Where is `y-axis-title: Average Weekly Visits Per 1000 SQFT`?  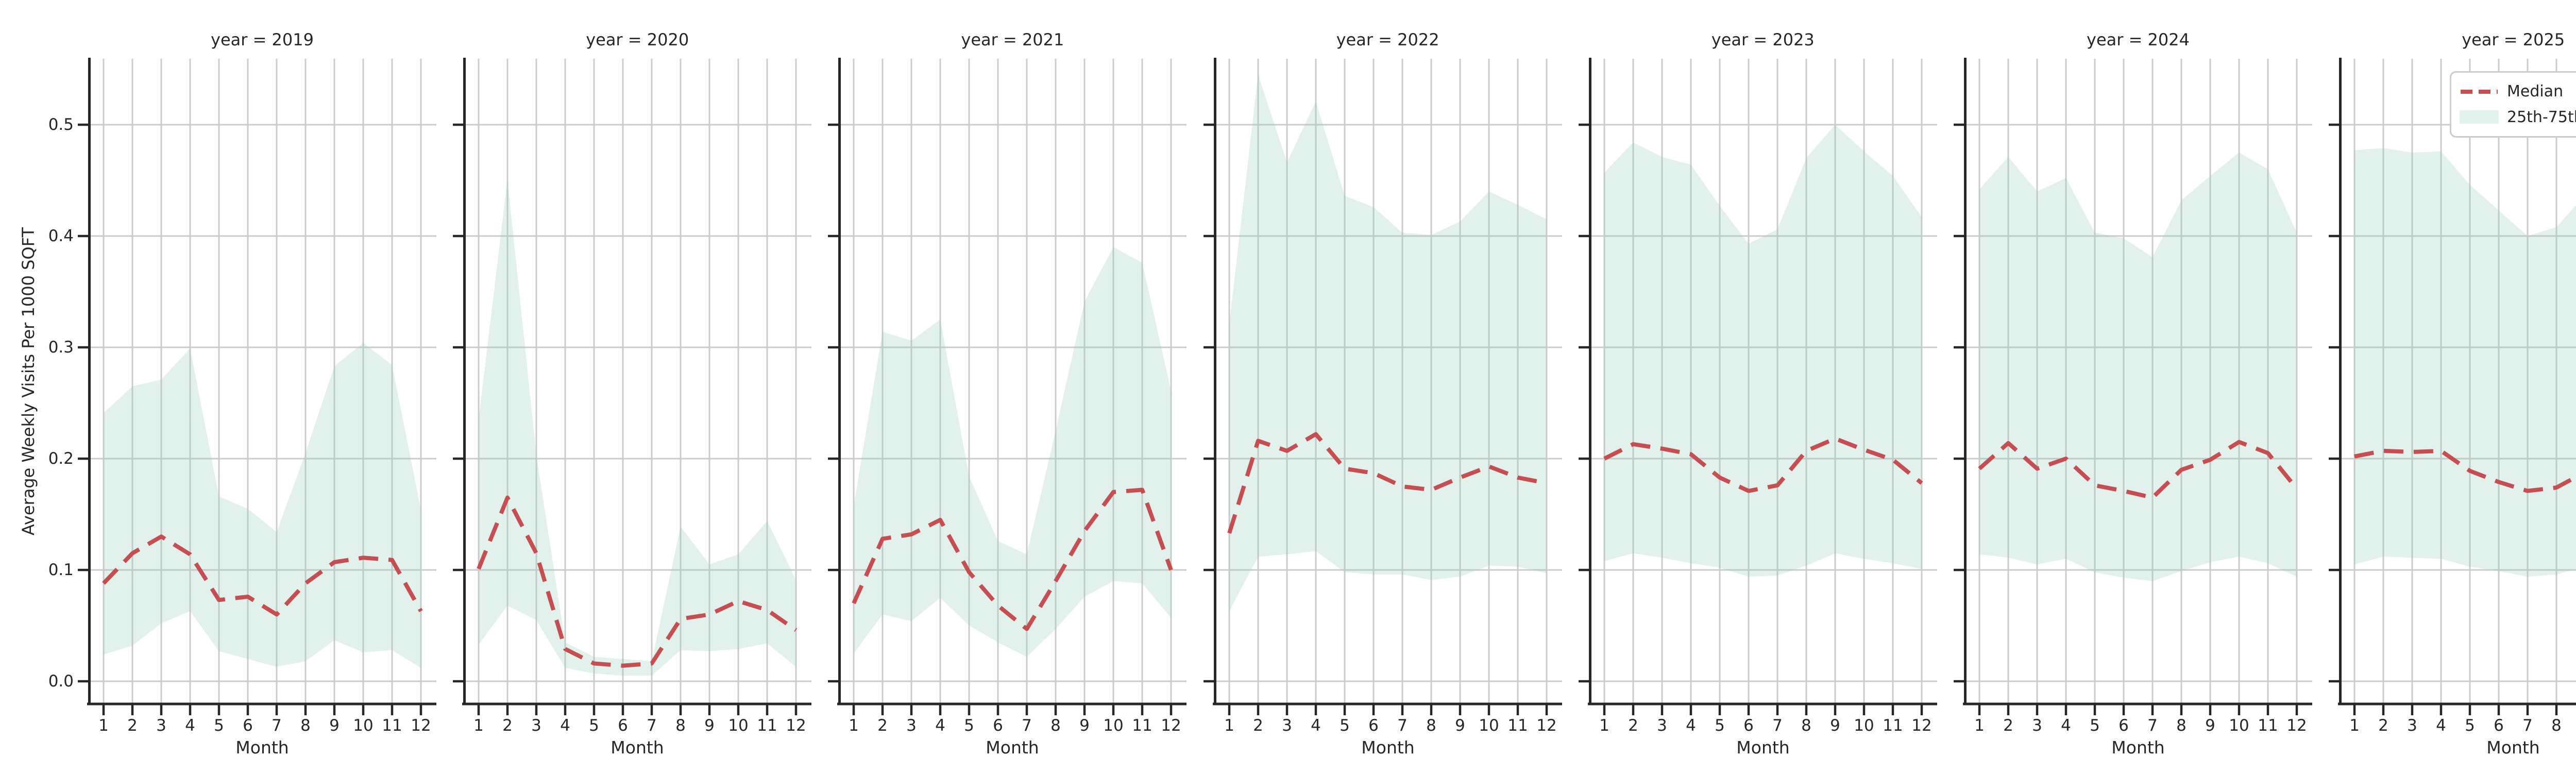 y-axis-title: Average Weekly Visits Per 1000 SQFT is located at coordinates (28, 381).